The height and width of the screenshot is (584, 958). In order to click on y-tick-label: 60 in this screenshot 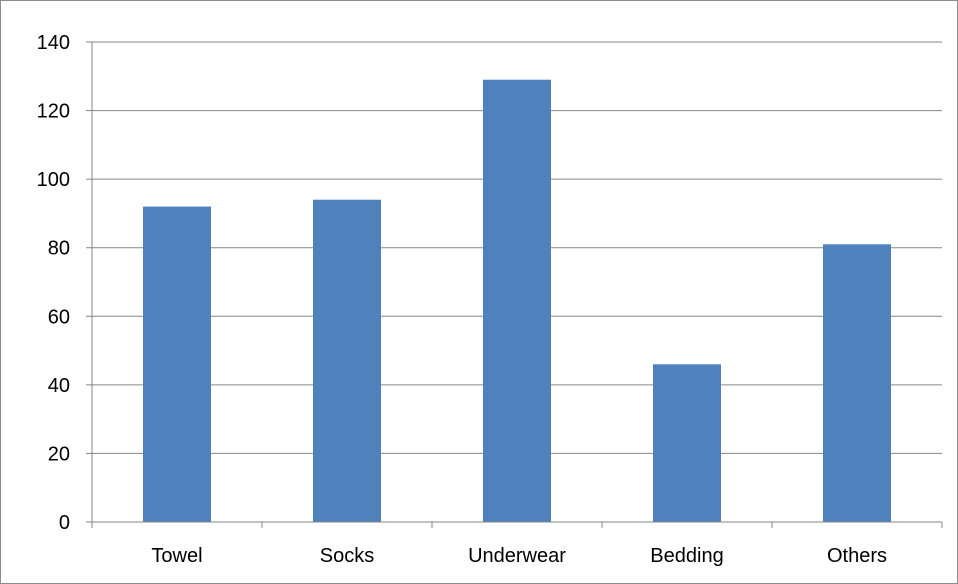, I will do `click(59, 317)`.